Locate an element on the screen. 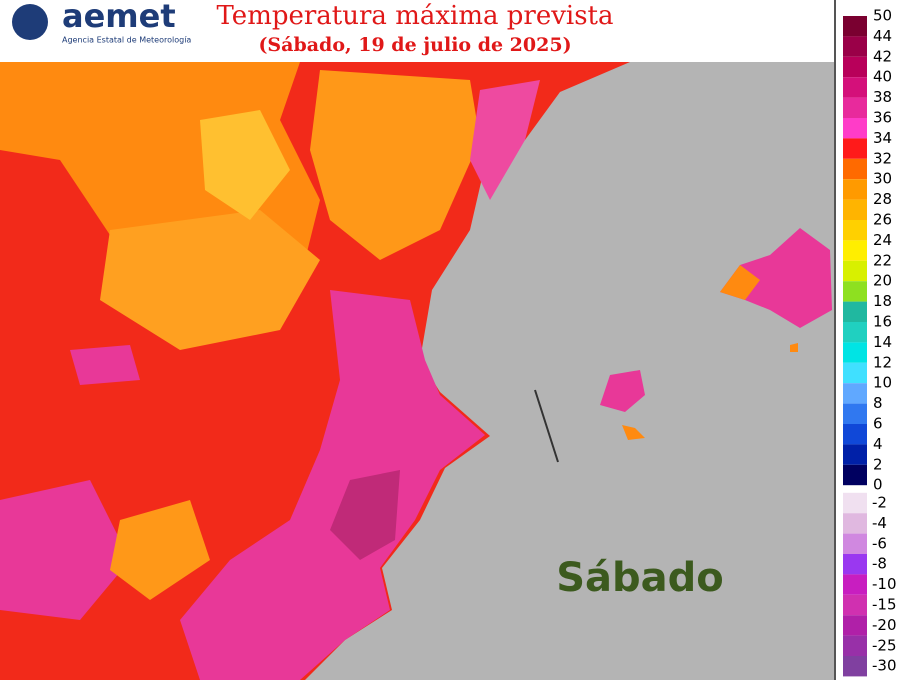 The image size is (910, 684). legend-label: 36 is located at coordinates (882, 118).